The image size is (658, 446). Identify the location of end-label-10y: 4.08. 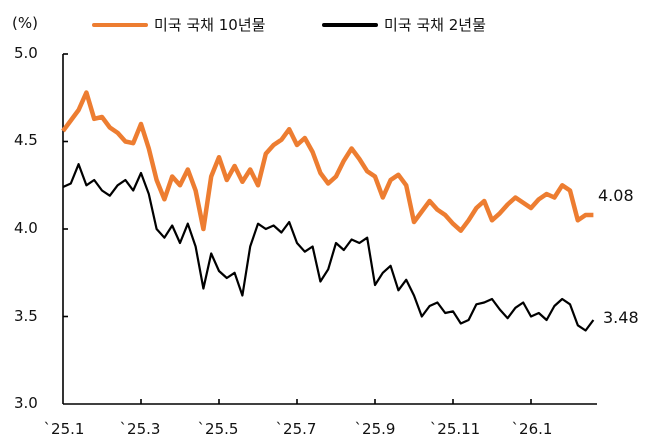
(616, 195).